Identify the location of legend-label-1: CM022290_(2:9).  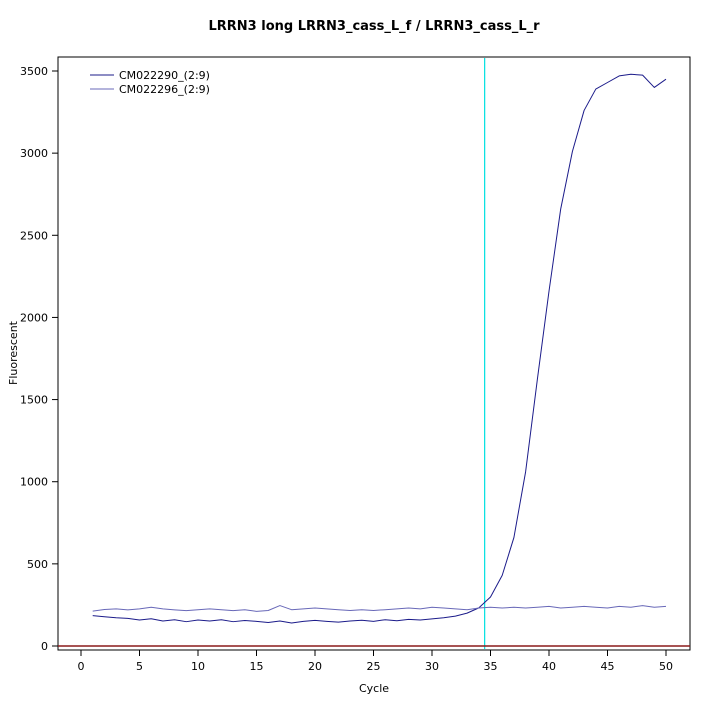
(164, 75).